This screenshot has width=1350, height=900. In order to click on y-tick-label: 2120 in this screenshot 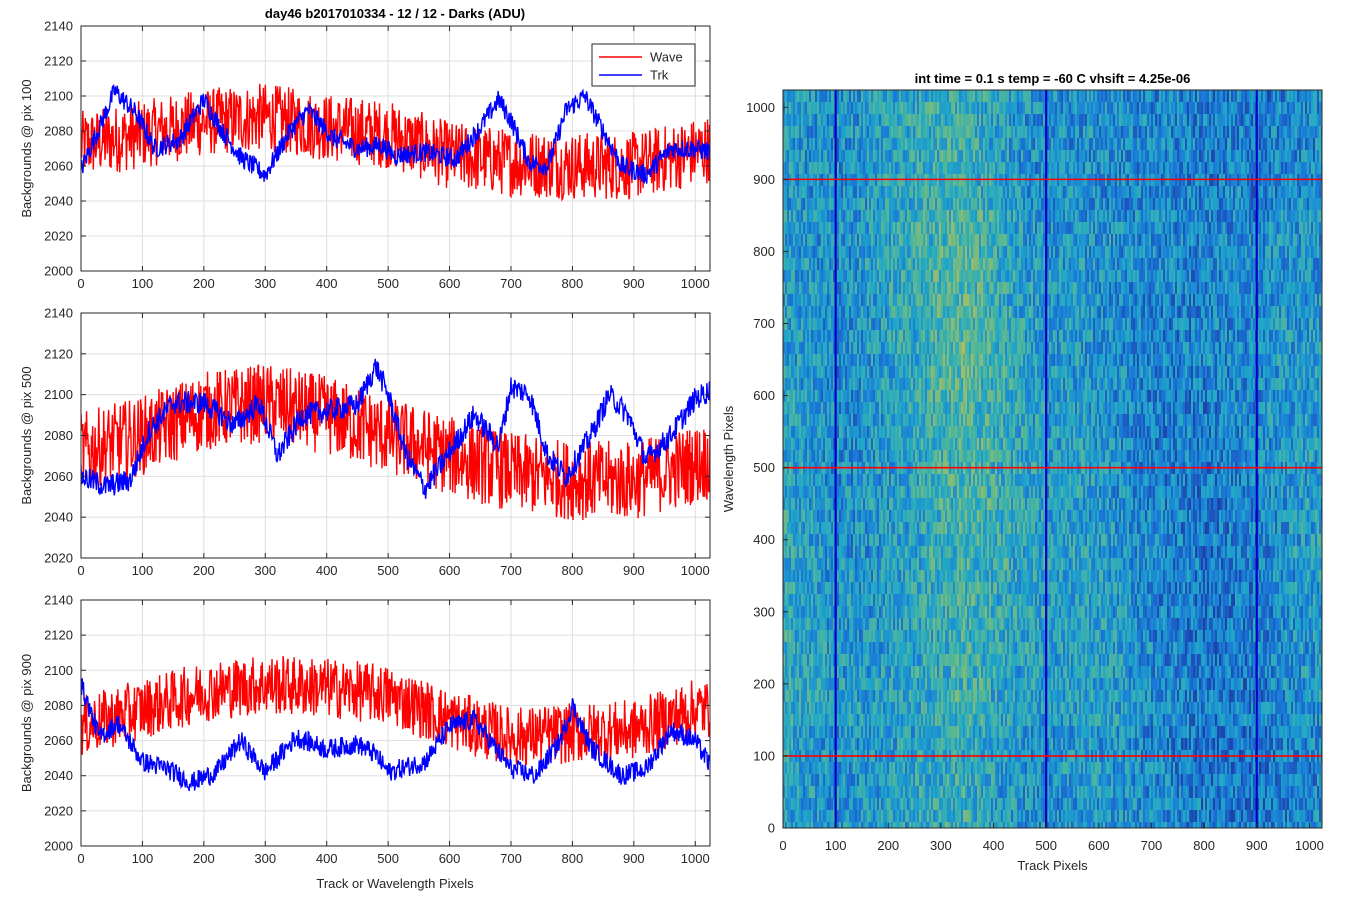, I will do `click(58, 61)`.